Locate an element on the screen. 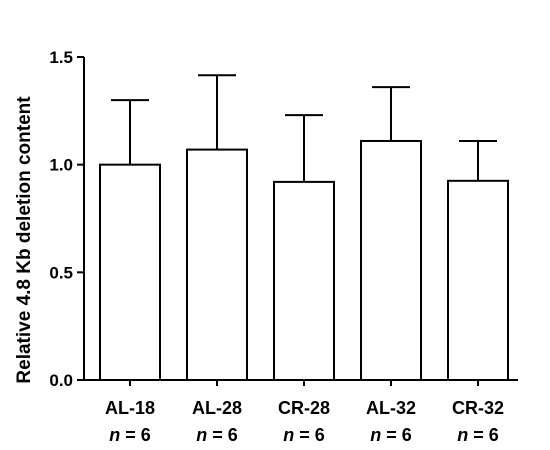 The width and height of the screenshot is (550, 450). x-category-label: AL-28 is located at coordinates (217, 408).